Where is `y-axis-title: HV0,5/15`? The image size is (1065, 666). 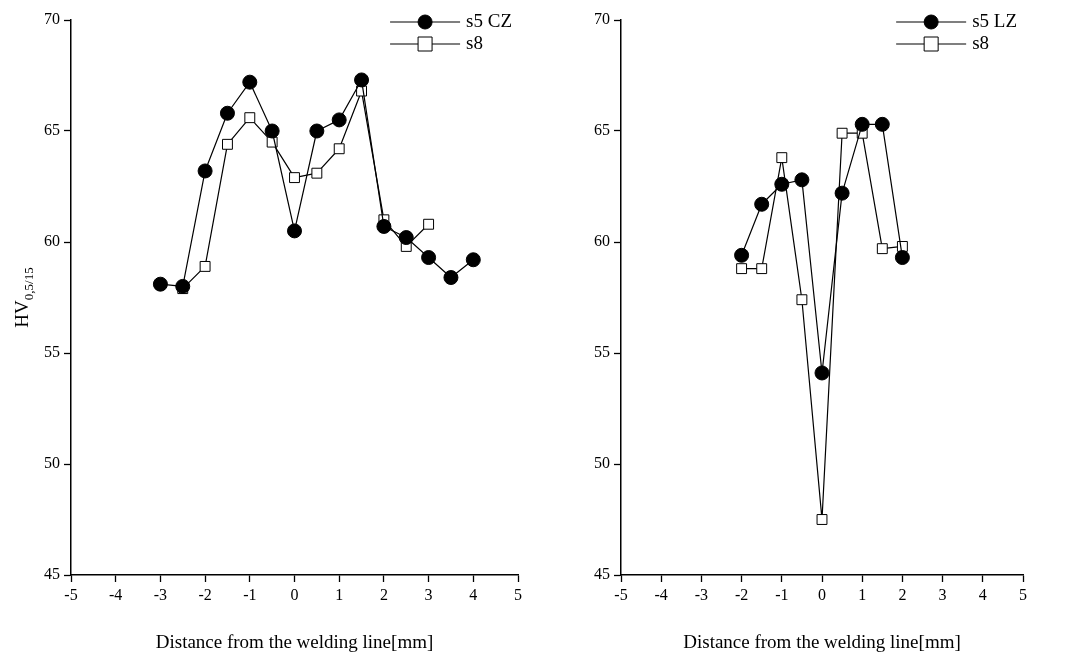 y-axis-title: HV0,5/15 is located at coordinates (23, 297).